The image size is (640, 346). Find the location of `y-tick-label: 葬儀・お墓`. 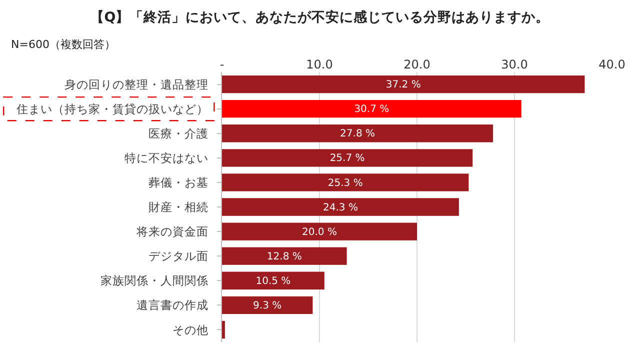

y-tick-label: 葬儀・お墓 is located at coordinates (178, 182).